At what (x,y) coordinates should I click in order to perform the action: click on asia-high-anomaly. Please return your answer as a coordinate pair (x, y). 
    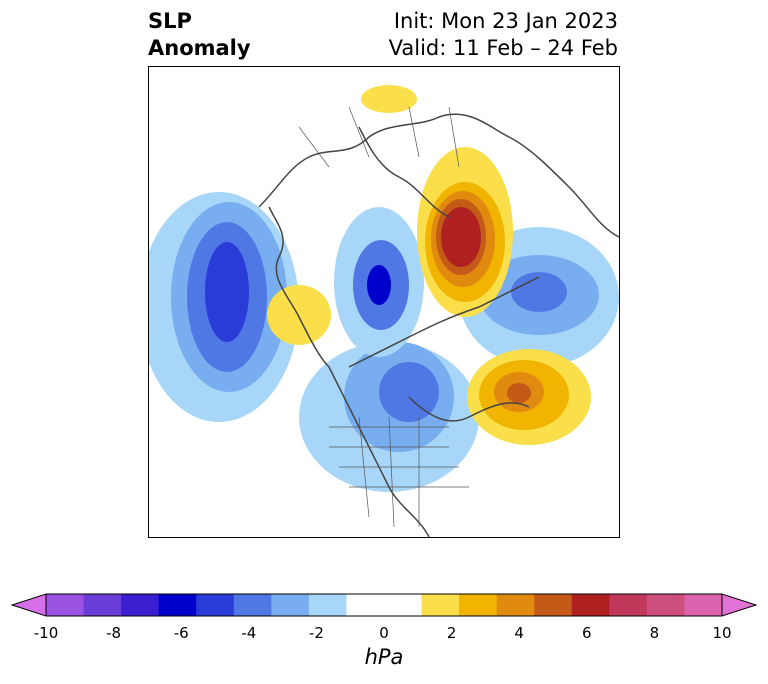
    Looking at the image, I should click on (389, 99).